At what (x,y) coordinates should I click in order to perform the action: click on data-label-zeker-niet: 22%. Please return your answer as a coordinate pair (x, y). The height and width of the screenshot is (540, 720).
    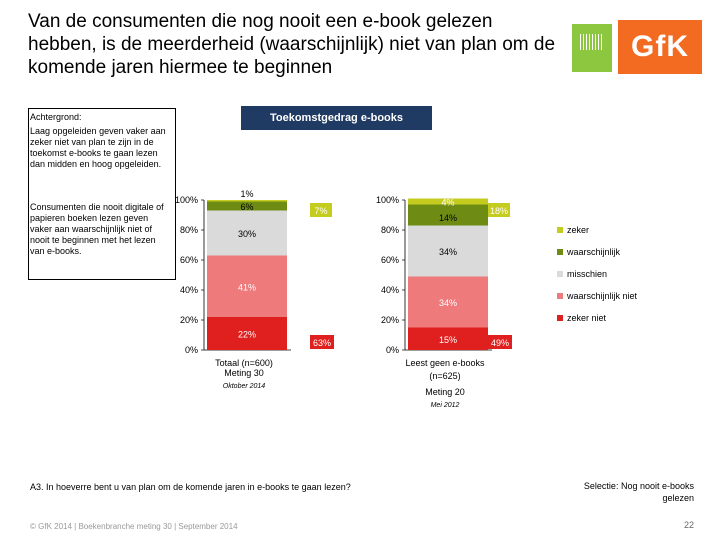
    Looking at the image, I should click on (247, 335).